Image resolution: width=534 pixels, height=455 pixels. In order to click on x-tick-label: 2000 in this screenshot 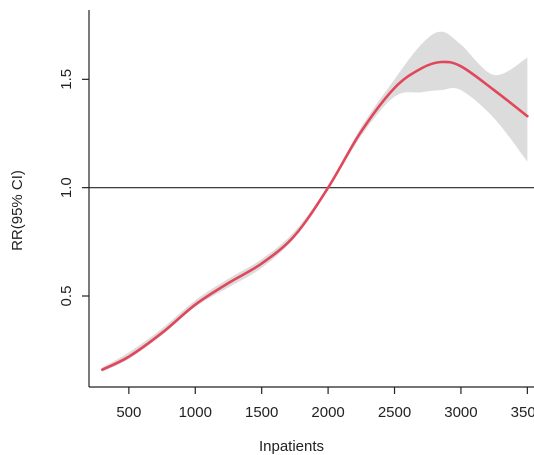, I will do `click(327, 412)`.